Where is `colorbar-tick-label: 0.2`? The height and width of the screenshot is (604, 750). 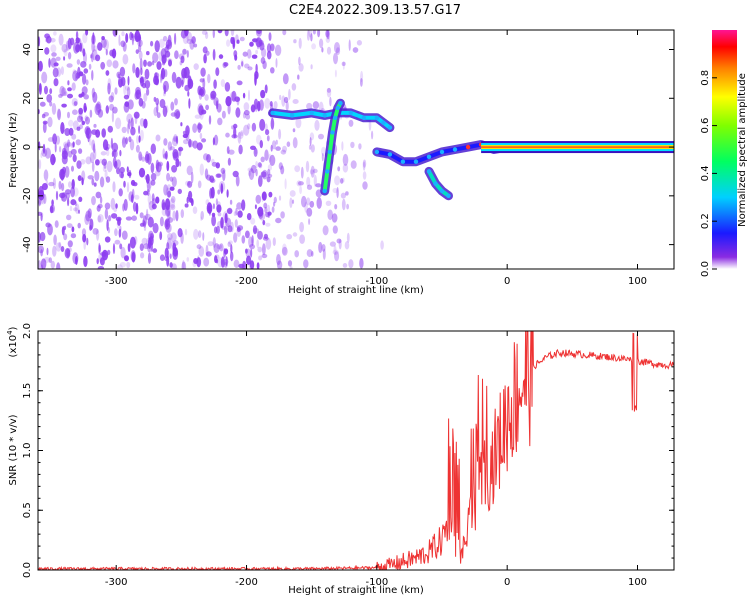 colorbar-tick-label: 0.2 is located at coordinates (705, 221).